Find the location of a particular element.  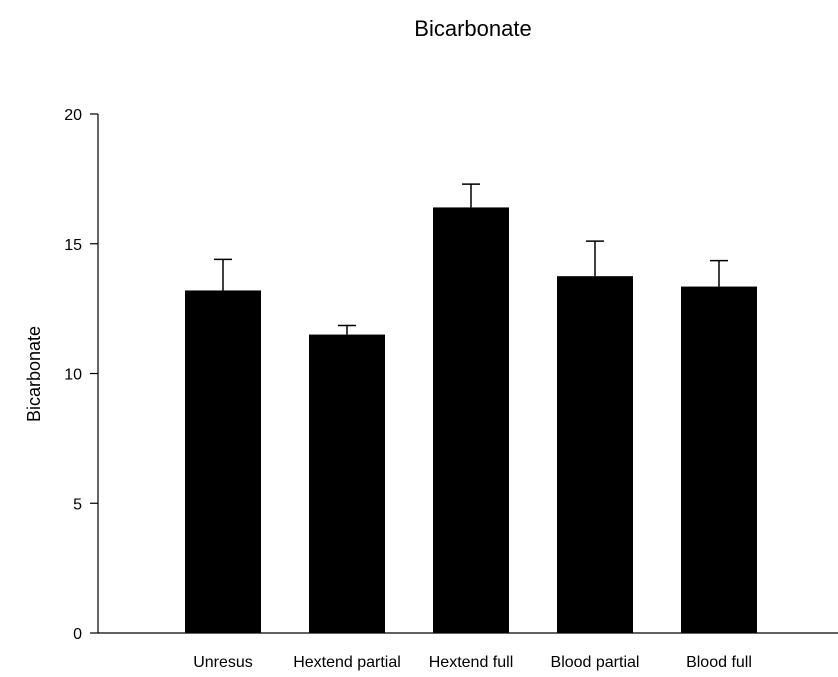

y-tick-label: 10 is located at coordinates (73, 375).